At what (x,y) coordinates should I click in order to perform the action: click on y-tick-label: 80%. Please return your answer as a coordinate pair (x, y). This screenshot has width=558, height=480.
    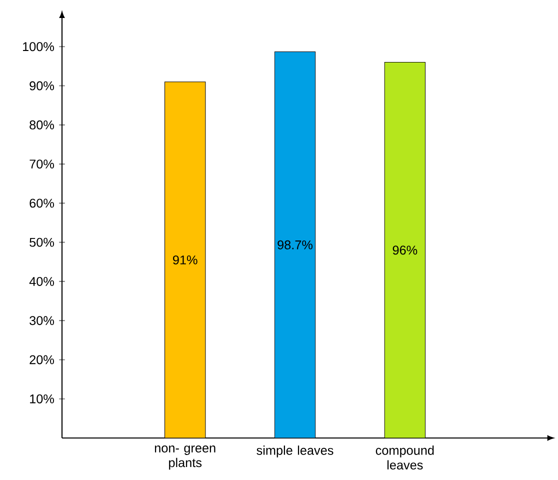
    Looking at the image, I should click on (42, 125).